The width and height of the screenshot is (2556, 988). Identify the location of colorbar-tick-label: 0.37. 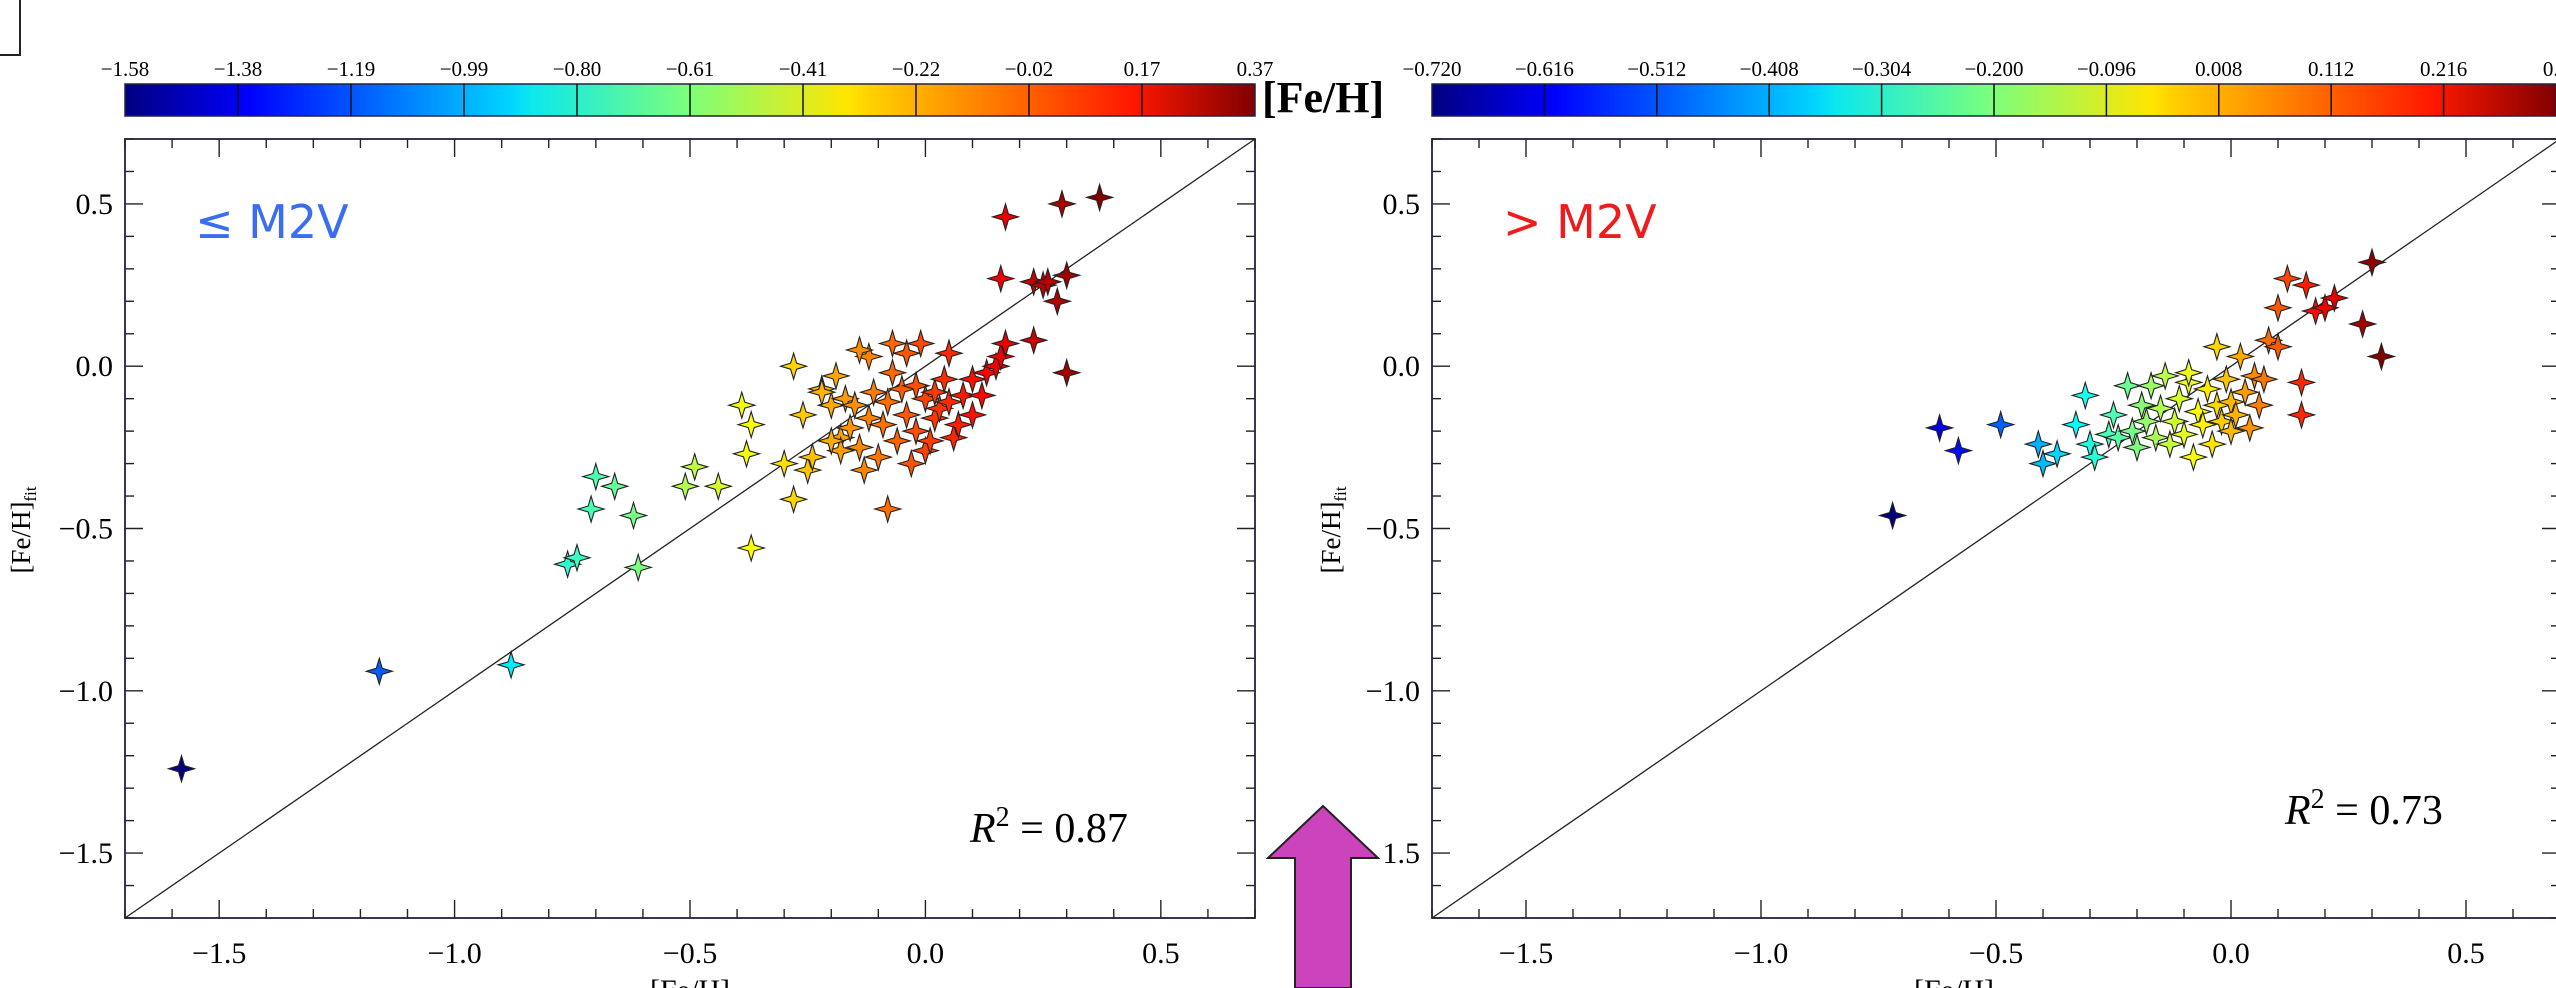
(1255, 69).